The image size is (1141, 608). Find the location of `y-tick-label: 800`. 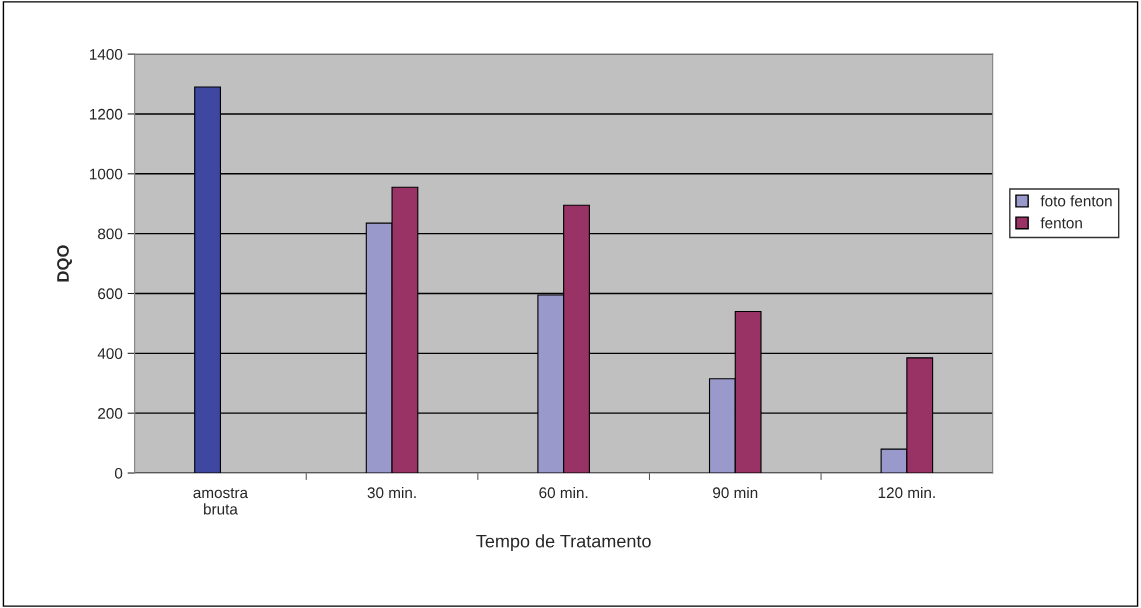

y-tick-label: 800 is located at coordinates (110, 234).